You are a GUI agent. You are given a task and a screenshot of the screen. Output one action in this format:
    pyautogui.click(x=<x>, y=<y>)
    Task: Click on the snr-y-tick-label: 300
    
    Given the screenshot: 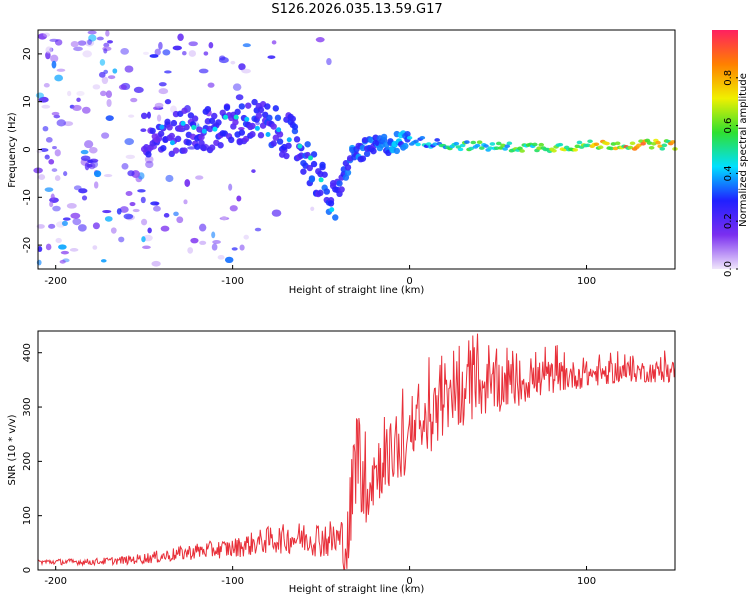 What is the action you would take?
    pyautogui.click(x=27, y=406)
    